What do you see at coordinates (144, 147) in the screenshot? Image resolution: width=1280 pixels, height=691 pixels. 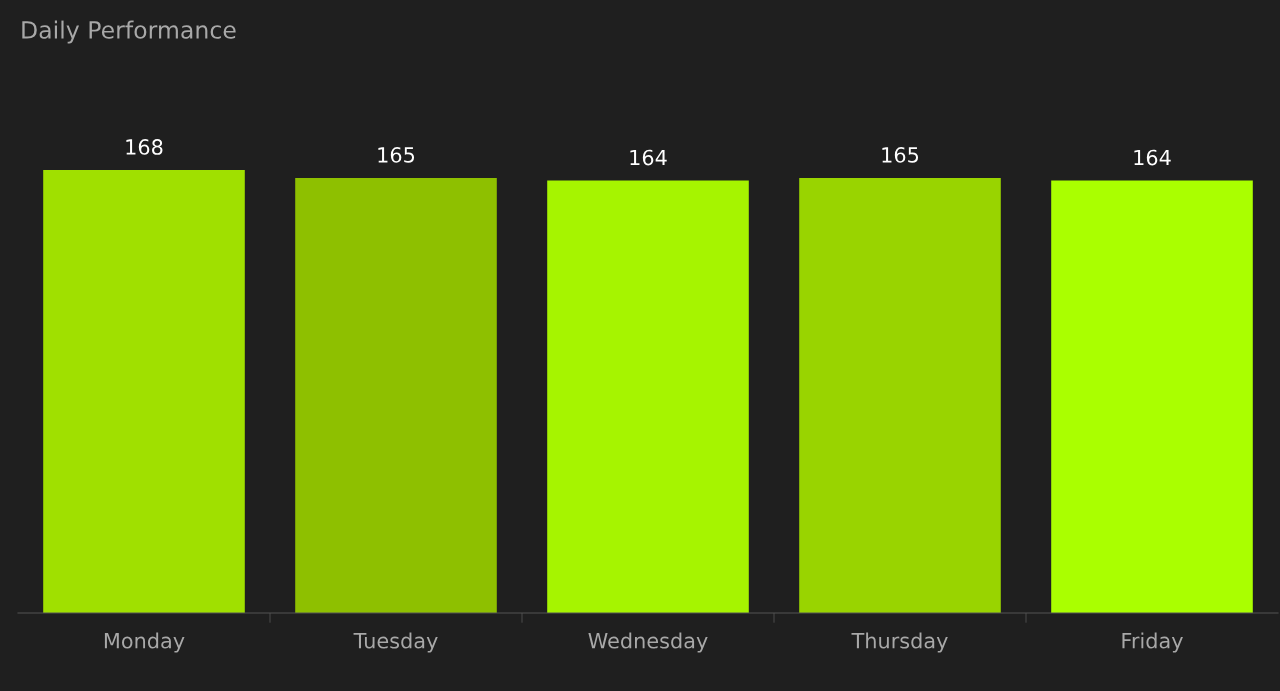 I see `data-label: 168` at bounding box center [144, 147].